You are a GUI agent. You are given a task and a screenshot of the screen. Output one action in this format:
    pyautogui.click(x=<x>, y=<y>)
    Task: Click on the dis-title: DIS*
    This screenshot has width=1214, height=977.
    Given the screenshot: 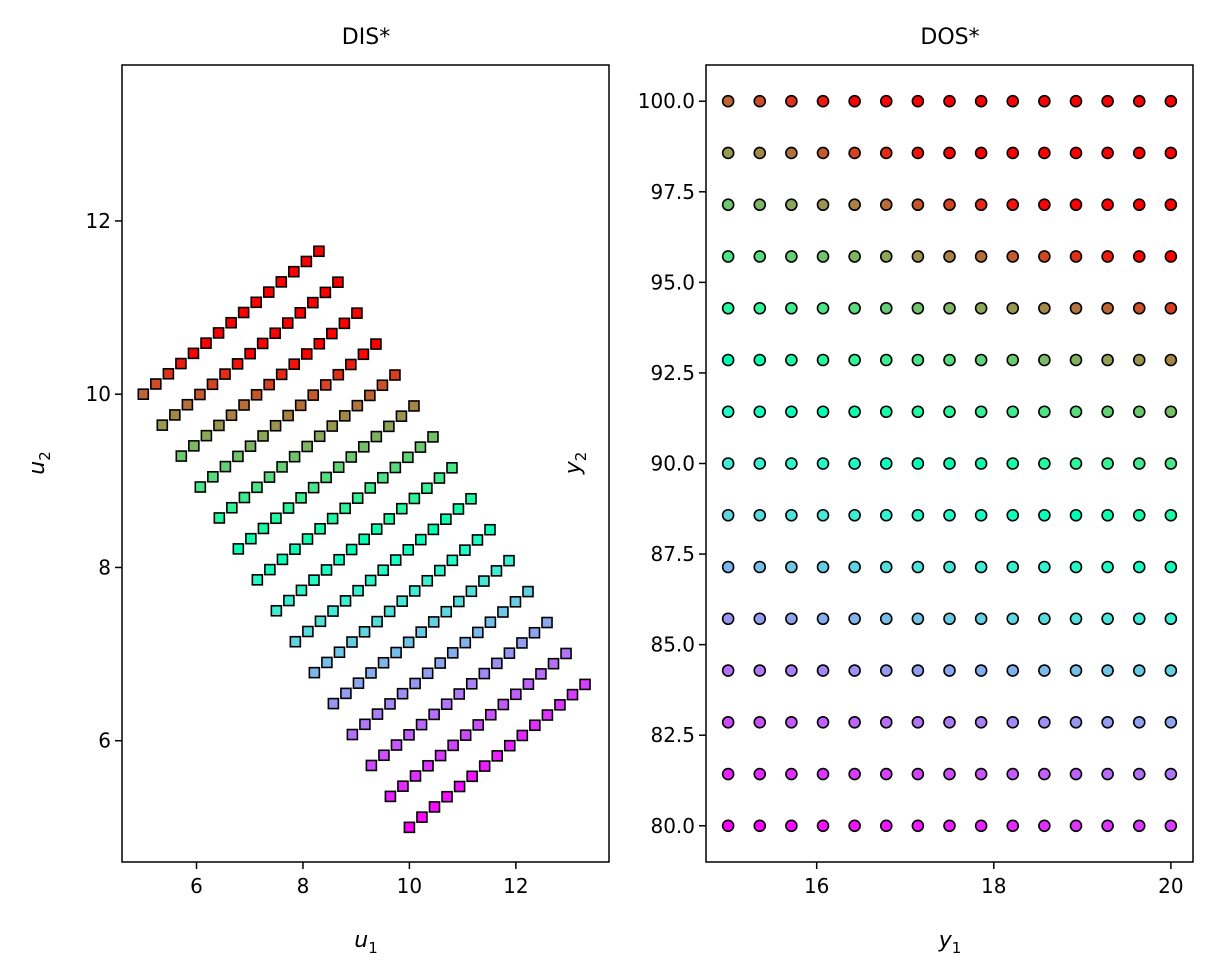 What is the action you would take?
    pyautogui.click(x=366, y=37)
    